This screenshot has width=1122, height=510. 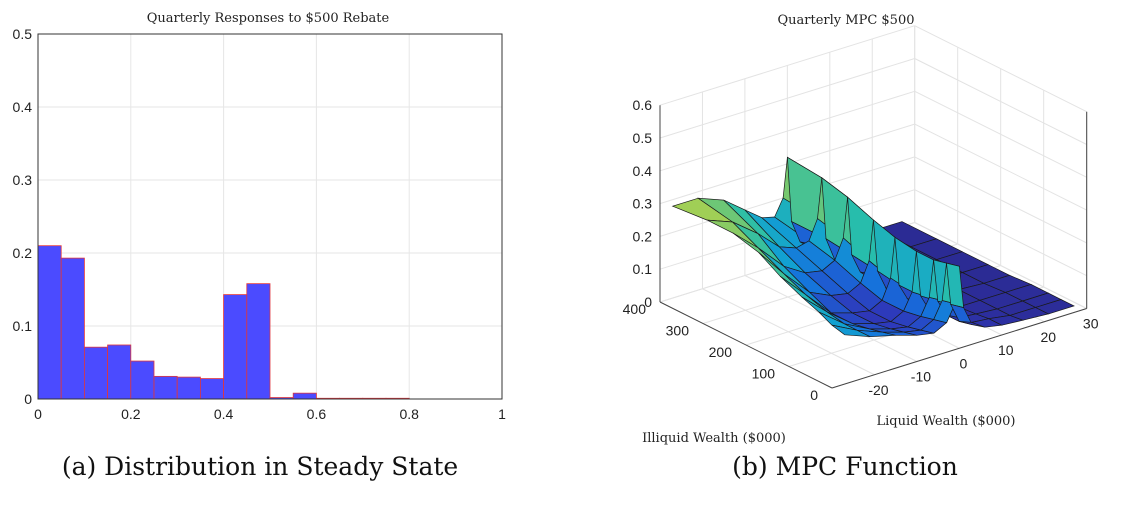 What do you see at coordinates (963, 363) in the screenshot?
I see `liquid-tick-label: 0` at bounding box center [963, 363].